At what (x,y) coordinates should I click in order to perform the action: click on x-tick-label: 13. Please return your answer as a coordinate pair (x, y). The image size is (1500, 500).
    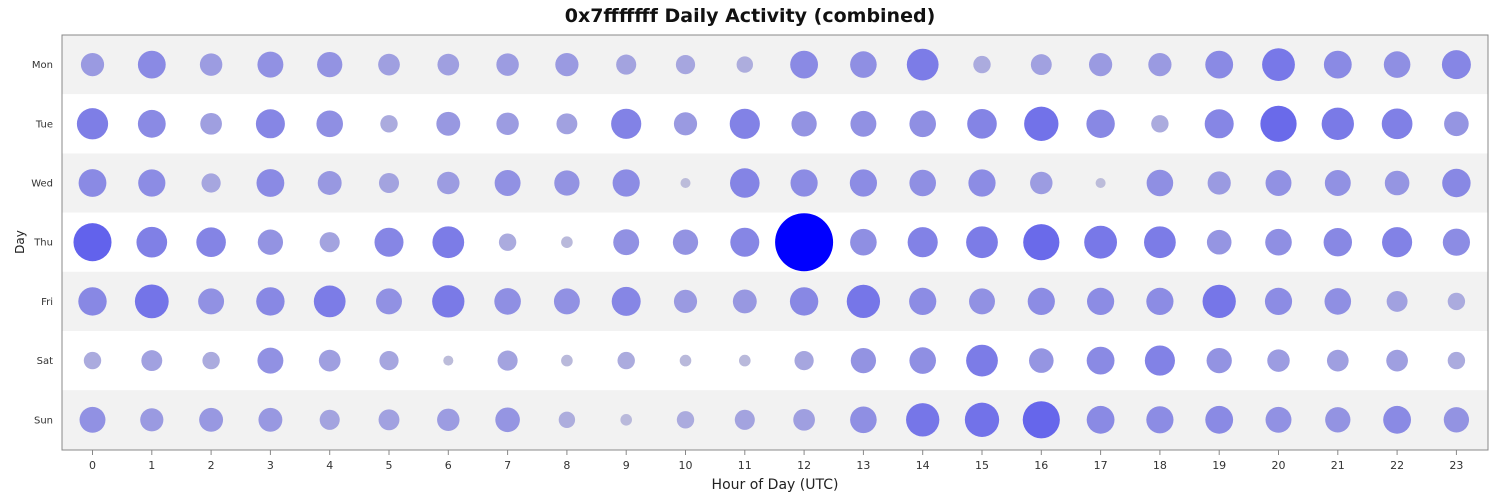
    Looking at the image, I should click on (863, 465).